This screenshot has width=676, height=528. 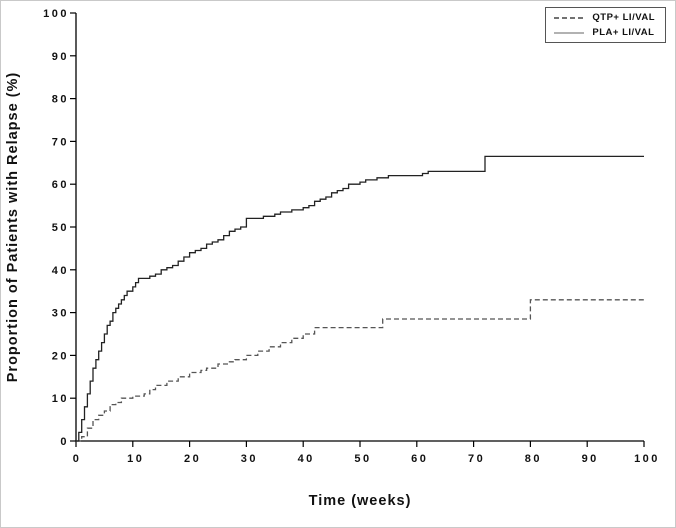 I want to click on y-axis-label: Proportion of Patients with Relapse (%), so click(x=13, y=227).